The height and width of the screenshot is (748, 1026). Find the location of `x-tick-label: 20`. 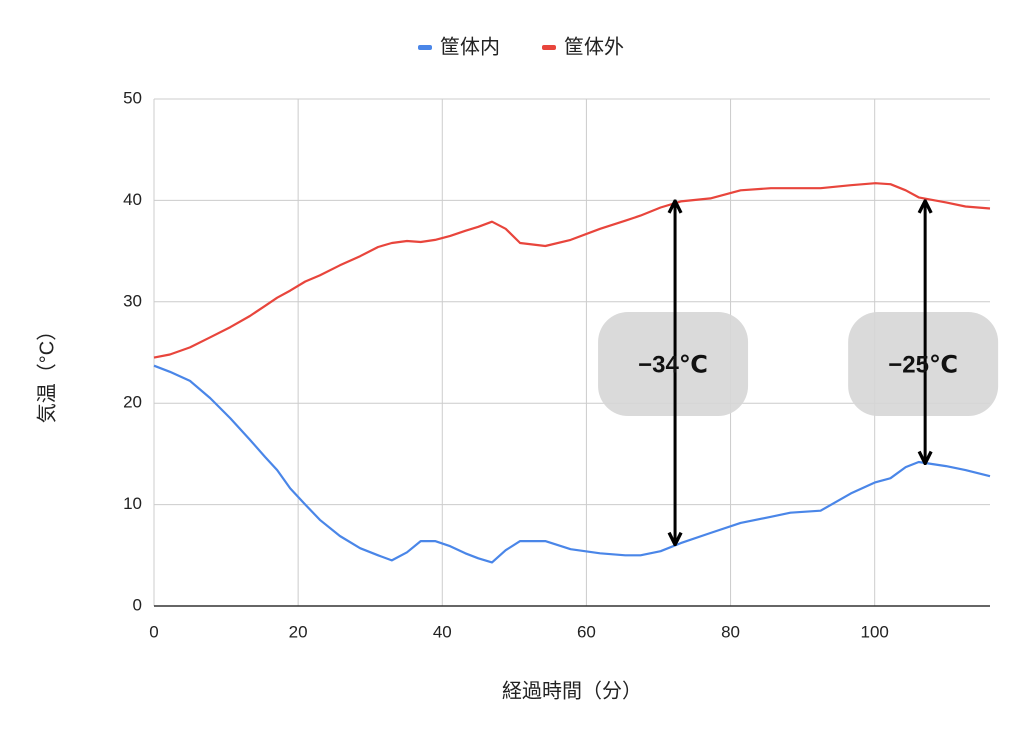

x-tick-label: 20 is located at coordinates (298, 631).